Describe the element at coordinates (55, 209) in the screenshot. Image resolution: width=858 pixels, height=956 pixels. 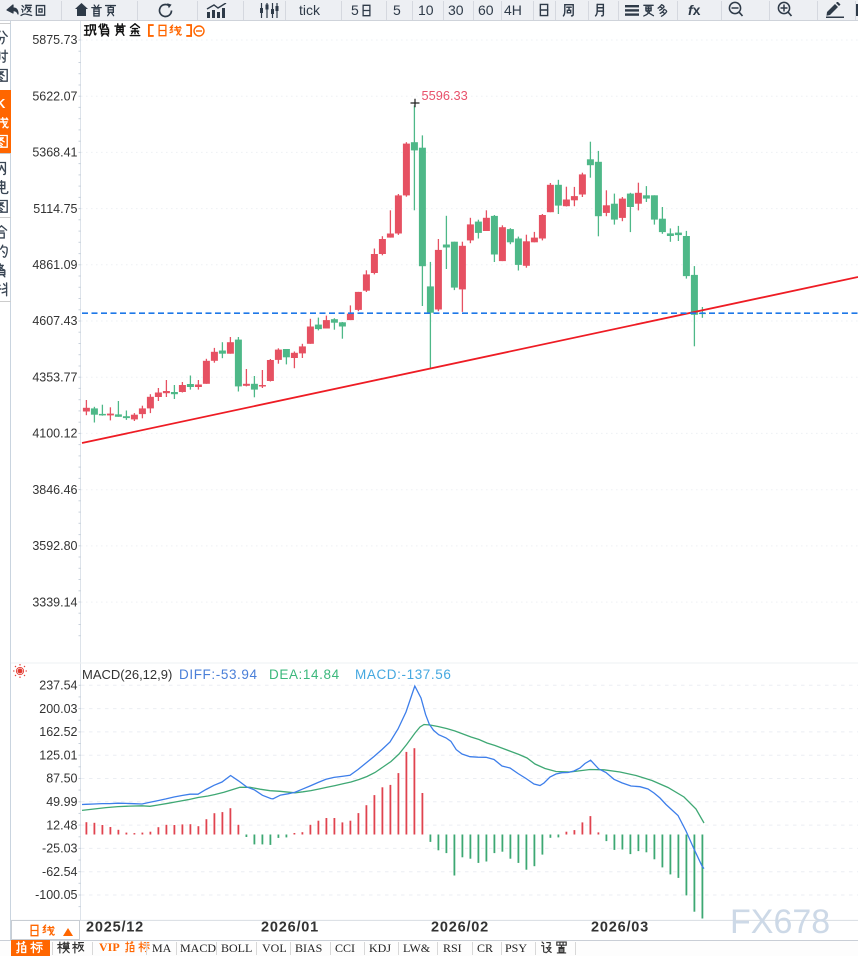
I see `svg-text: 5114.75` at that location.